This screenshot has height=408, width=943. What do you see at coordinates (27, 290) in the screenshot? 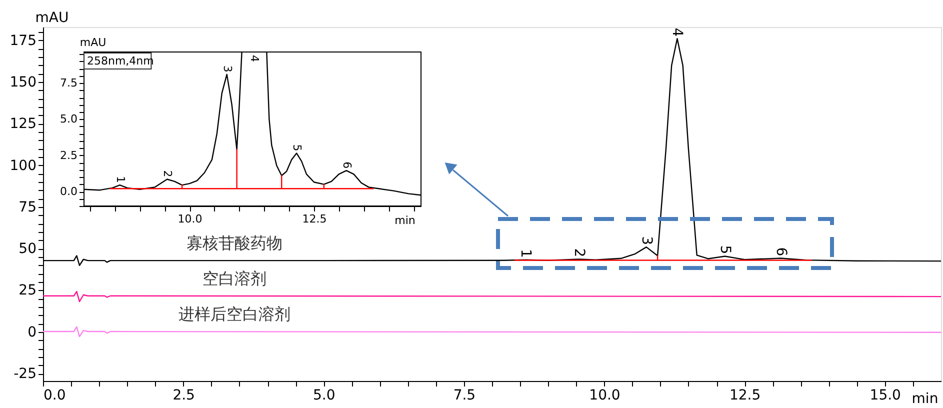
I see `y-tick-label: 25` at bounding box center [27, 290].